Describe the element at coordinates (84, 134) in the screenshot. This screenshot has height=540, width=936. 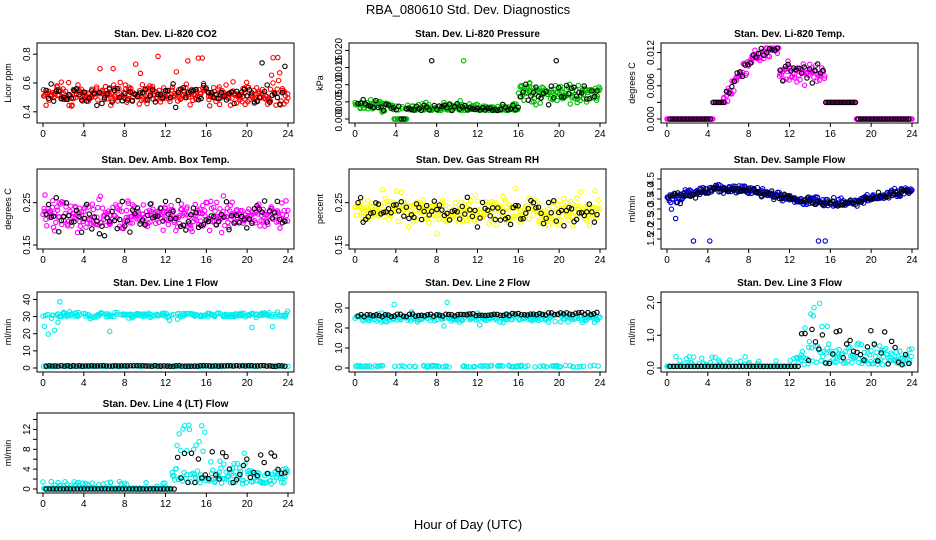
I see `x-tick-label: 4` at that location.